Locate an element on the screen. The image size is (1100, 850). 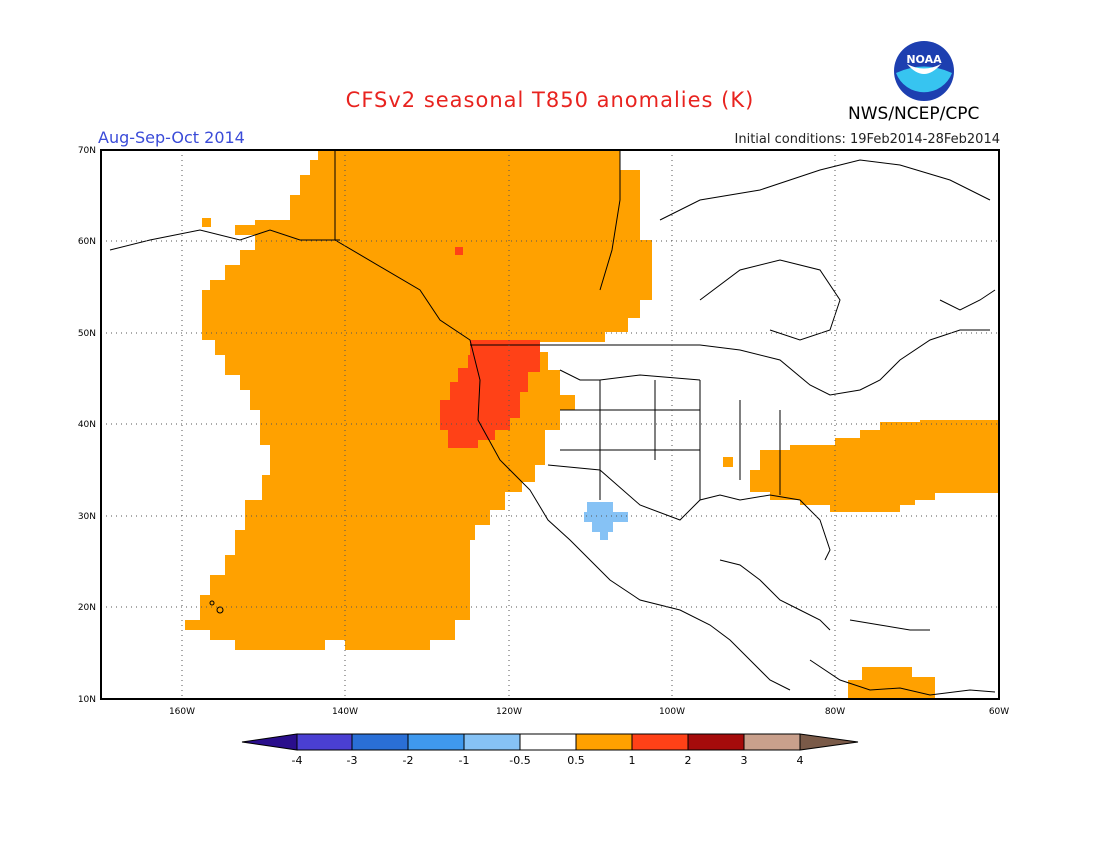
colorbar-label: 1 is located at coordinates (632, 760).